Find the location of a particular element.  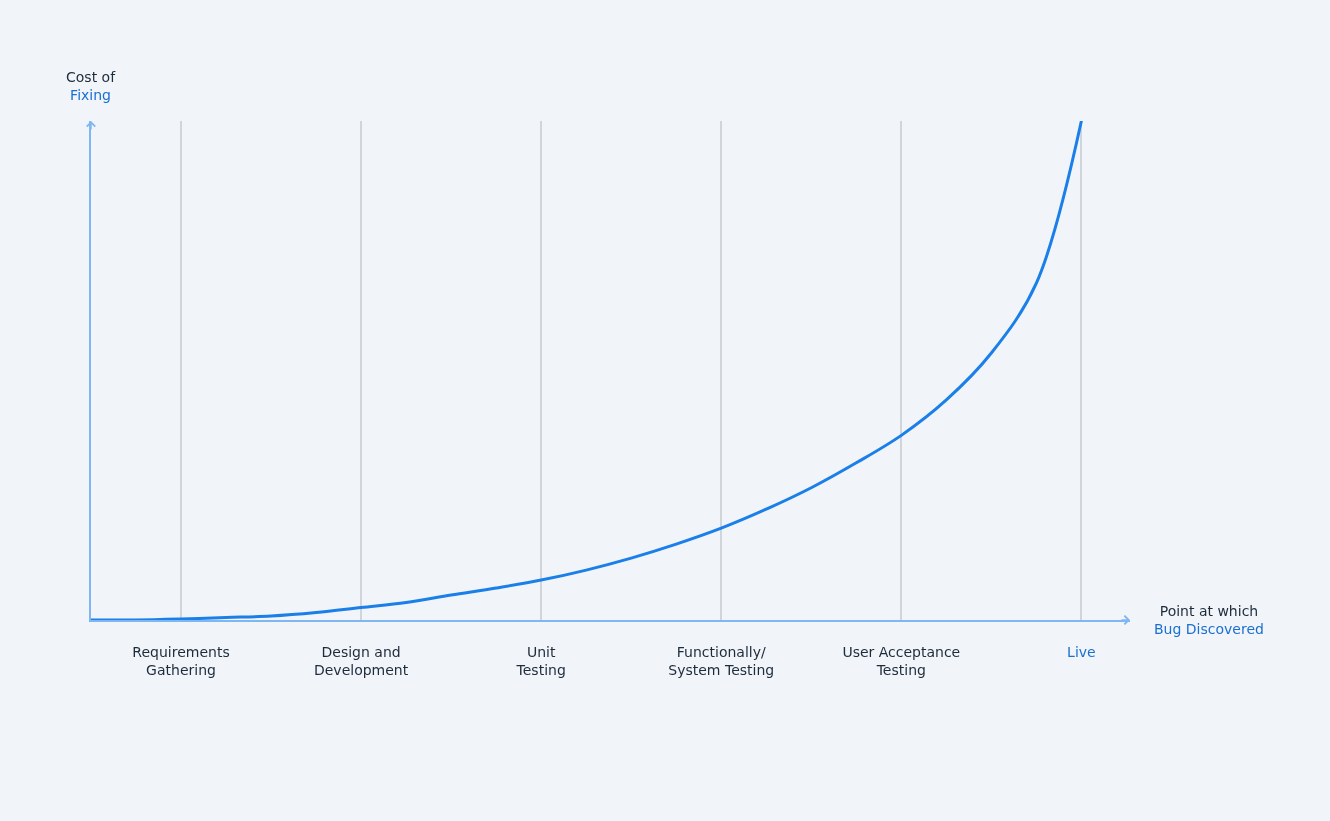

x-tick-label: Requirements Gathering is located at coordinates (181, 660).